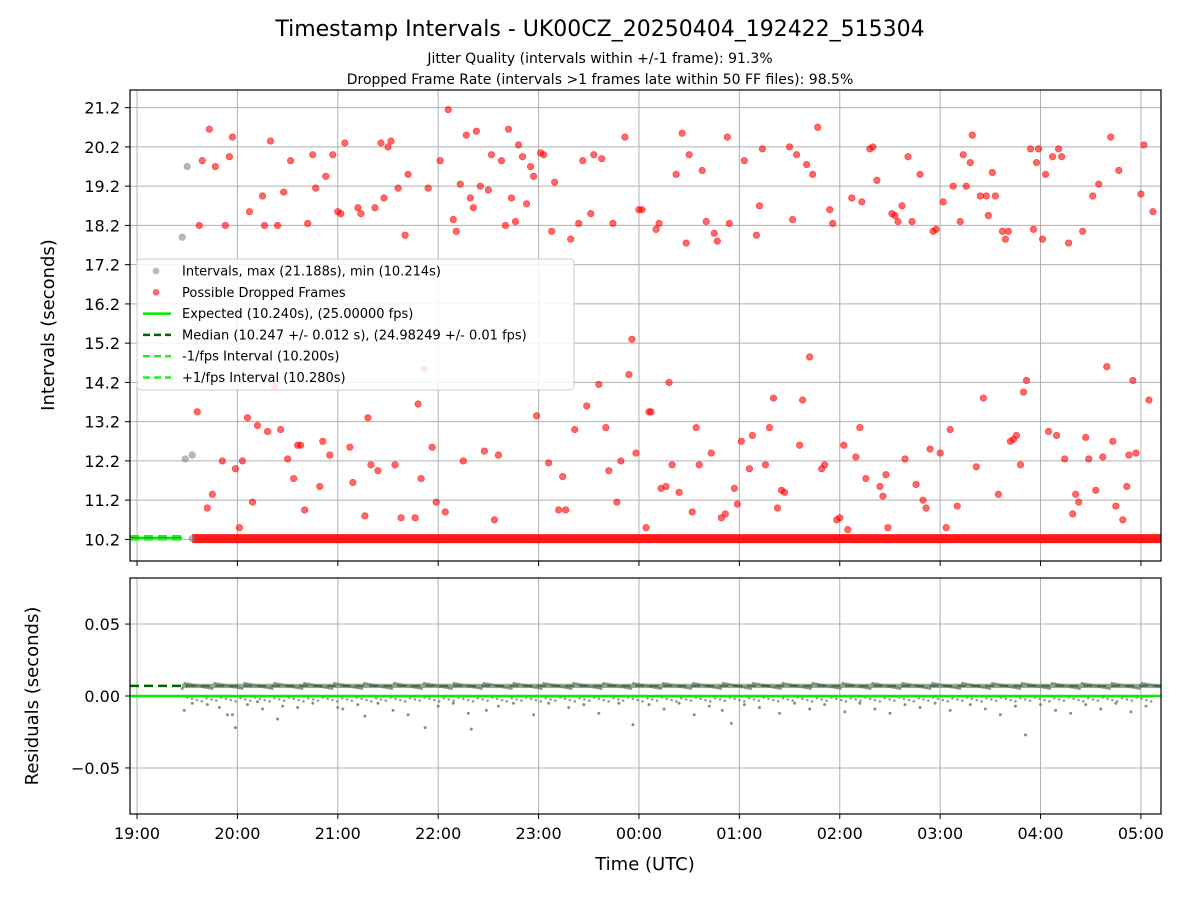 This screenshot has width=1200, height=900. What do you see at coordinates (102, 186) in the screenshot?
I see `top-y-tick-label: 19.2` at bounding box center [102, 186].